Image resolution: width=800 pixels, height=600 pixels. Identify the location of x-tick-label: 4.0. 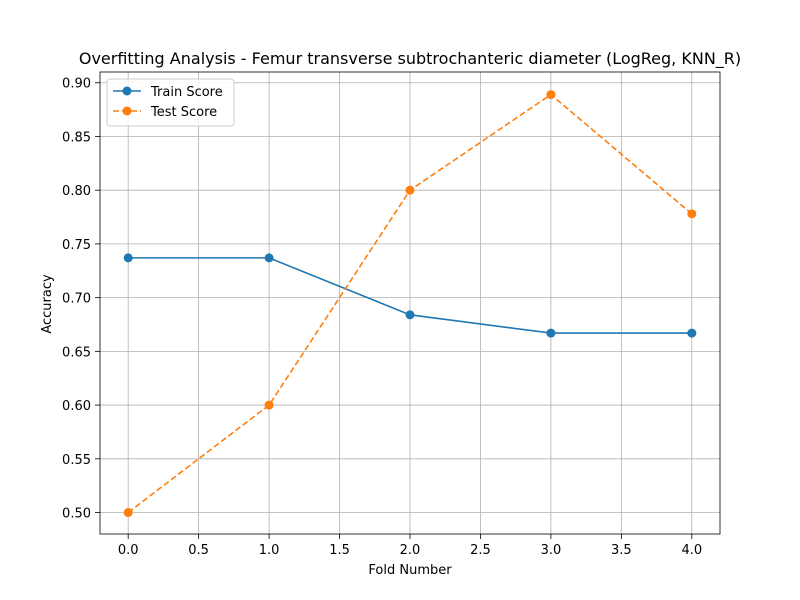
(691, 550).